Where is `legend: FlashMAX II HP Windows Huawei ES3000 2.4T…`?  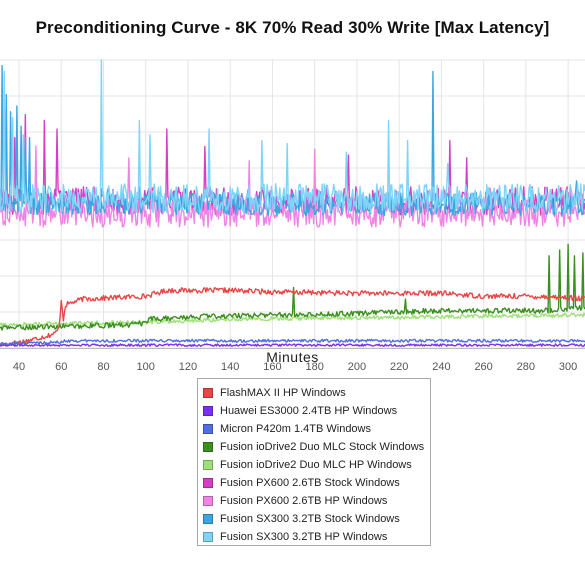
legend: FlashMAX II HP Windows Huawei ES3000 2.4T… is located at coordinates (314, 462).